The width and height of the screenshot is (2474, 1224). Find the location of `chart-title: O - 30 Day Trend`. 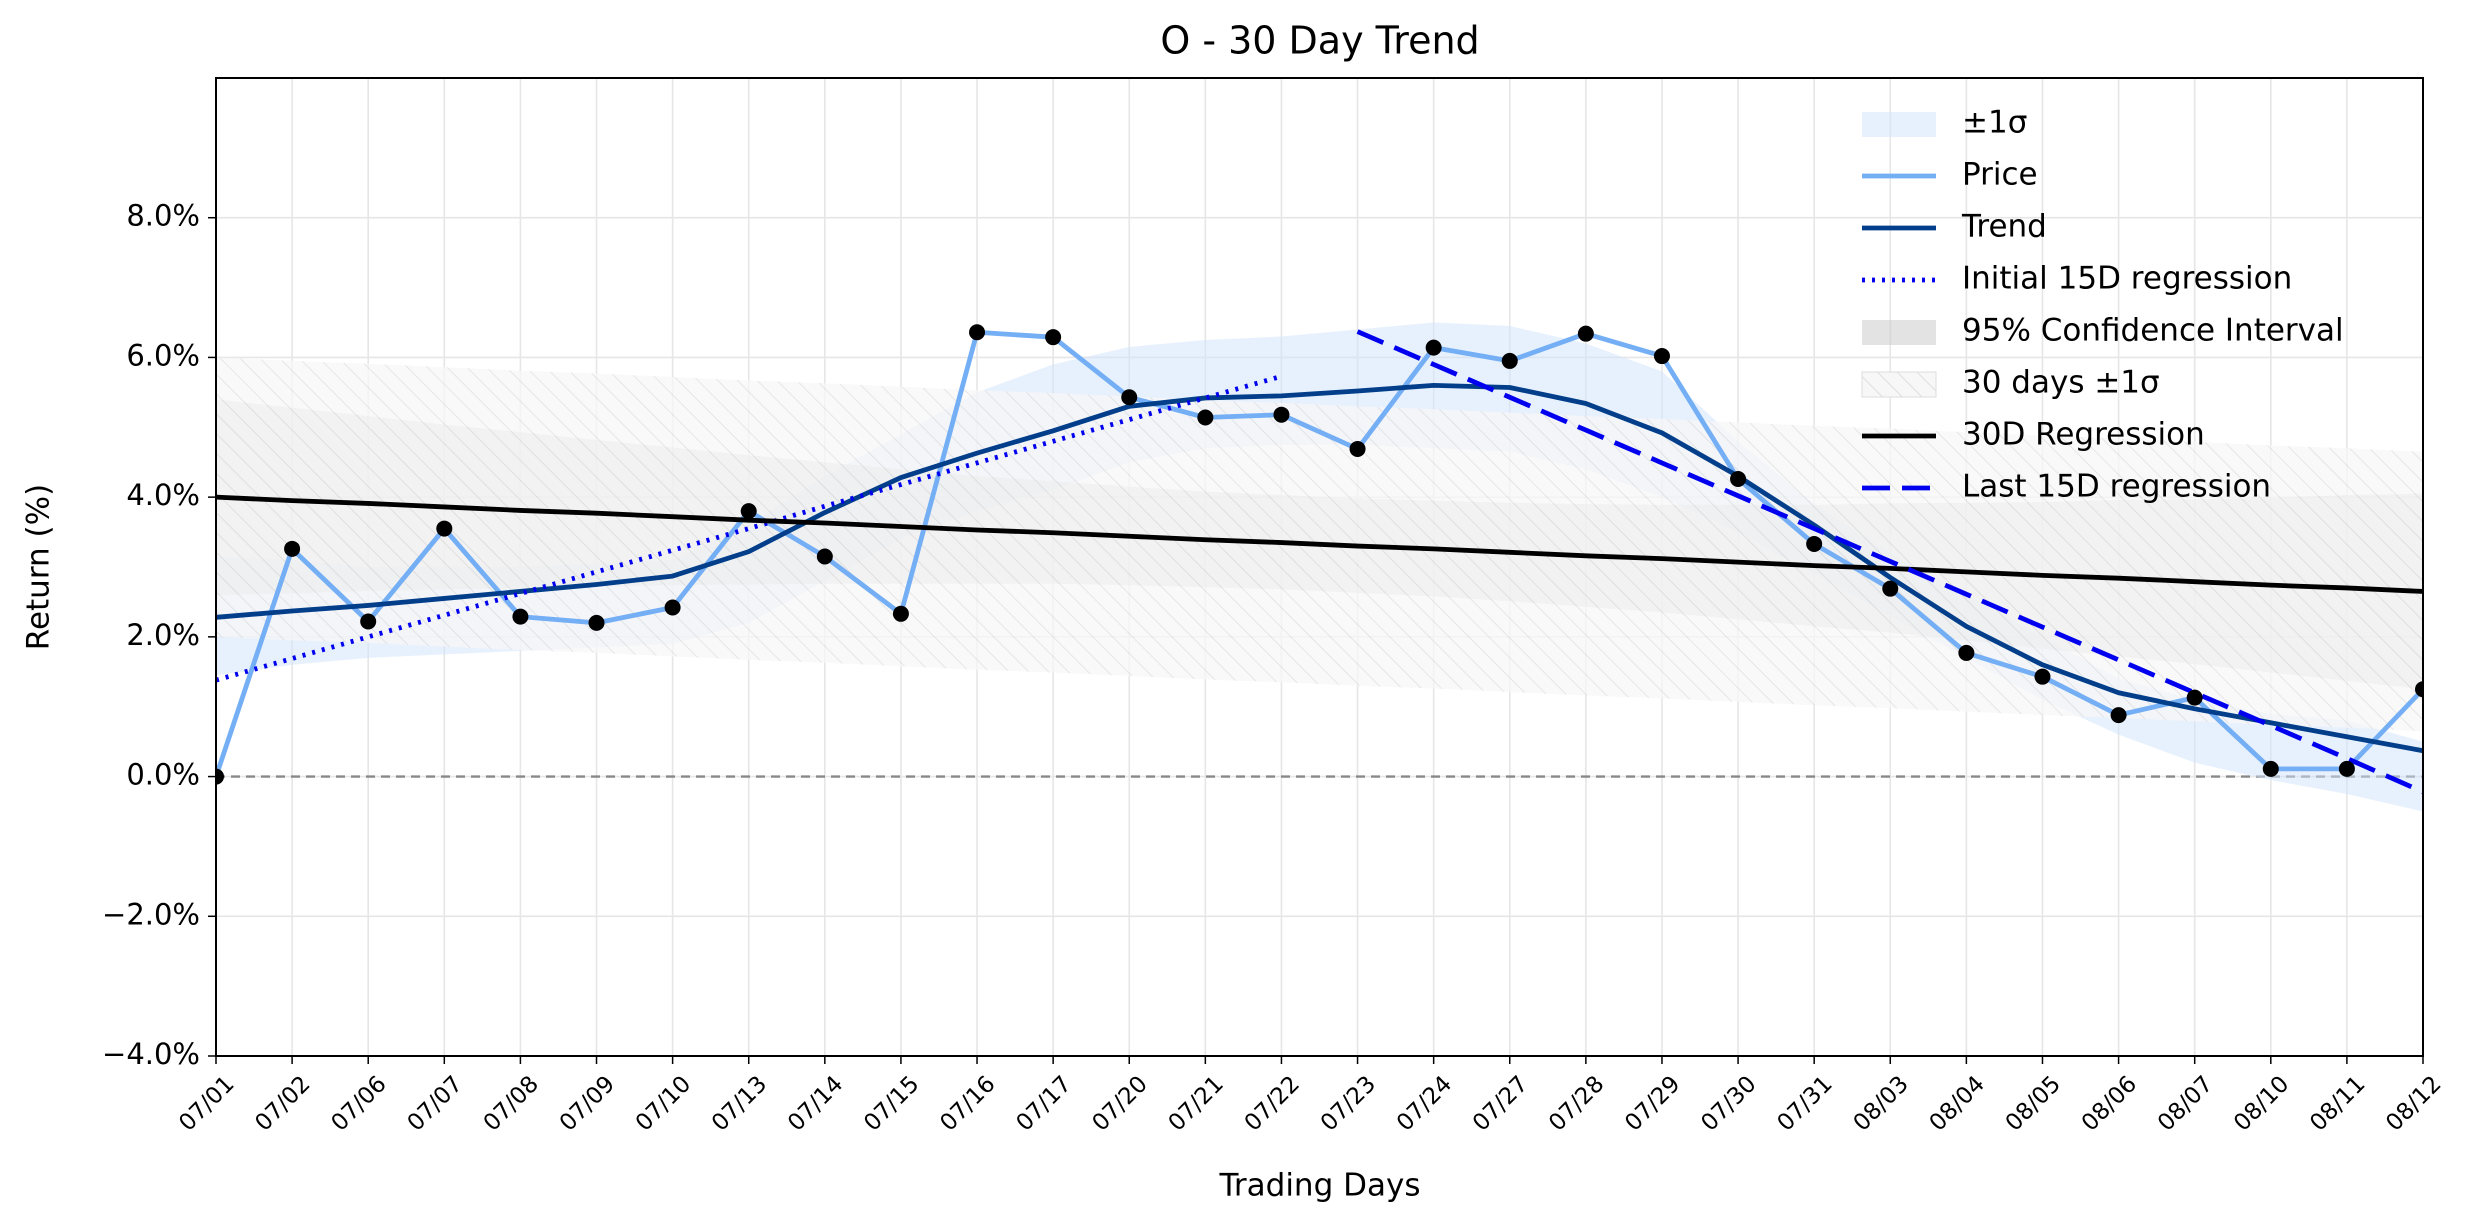

chart-title: O - 30 Day Trend is located at coordinates (1319, 41).